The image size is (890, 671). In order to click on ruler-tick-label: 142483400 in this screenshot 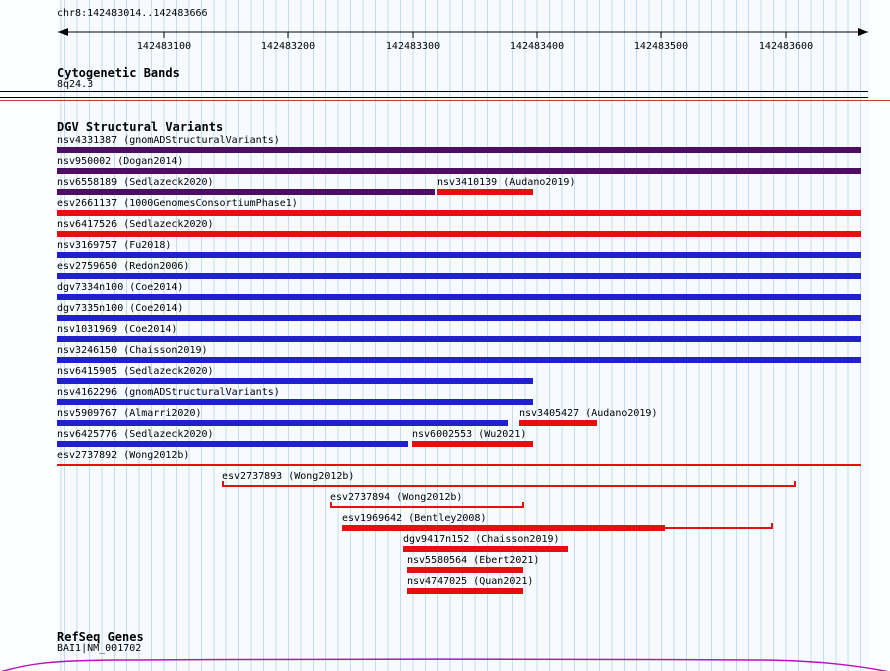, I will do `click(537, 46)`.